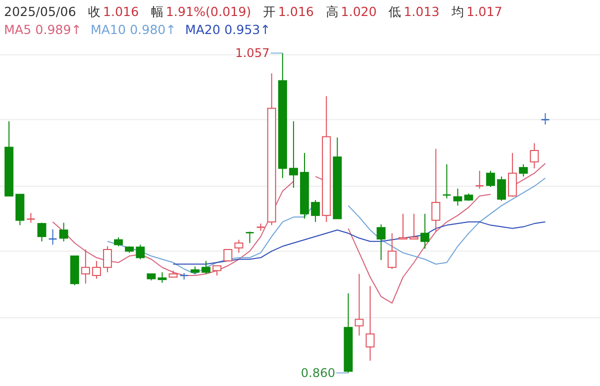 The width and height of the screenshot is (600, 386). What do you see at coordinates (414, 11) in the screenshot?
I see `text: 低 1.013` at bounding box center [414, 11].